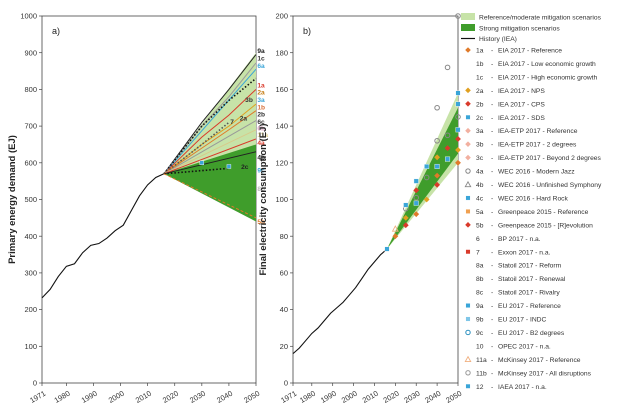 The height and width of the screenshot is (406, 623). Describe the element at coordinates (210, 147) in the screenshot. I see `scenario-line-6c` at that location.